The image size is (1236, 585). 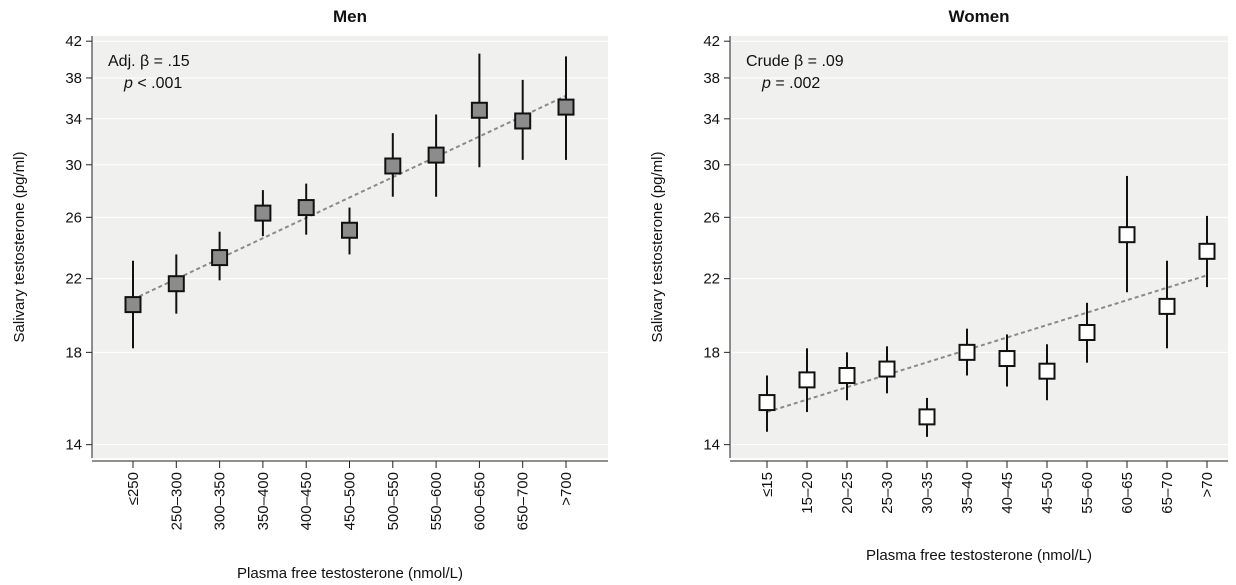 What do you see at coordinates (350, 16) in the screenshot?
I see `chart-title: Men` at bounding box center [350, 16].